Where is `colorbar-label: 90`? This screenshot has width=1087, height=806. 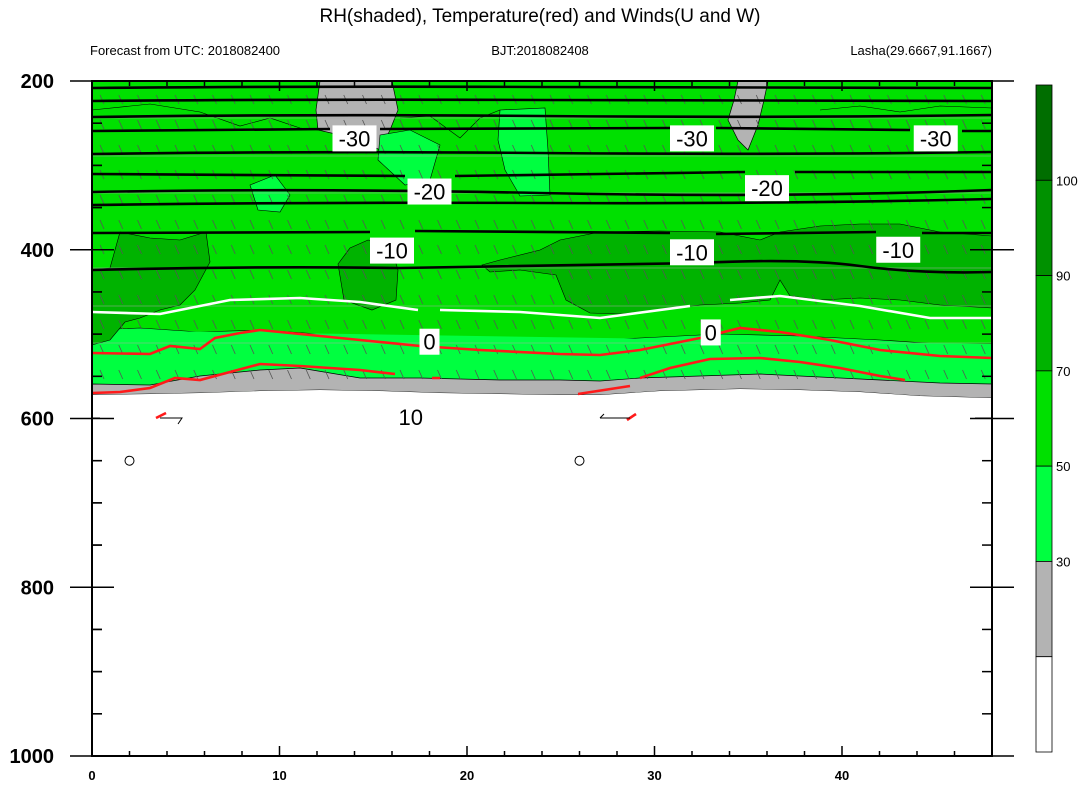
colorbar-label: 90 is located at coordinates (1063, 276).